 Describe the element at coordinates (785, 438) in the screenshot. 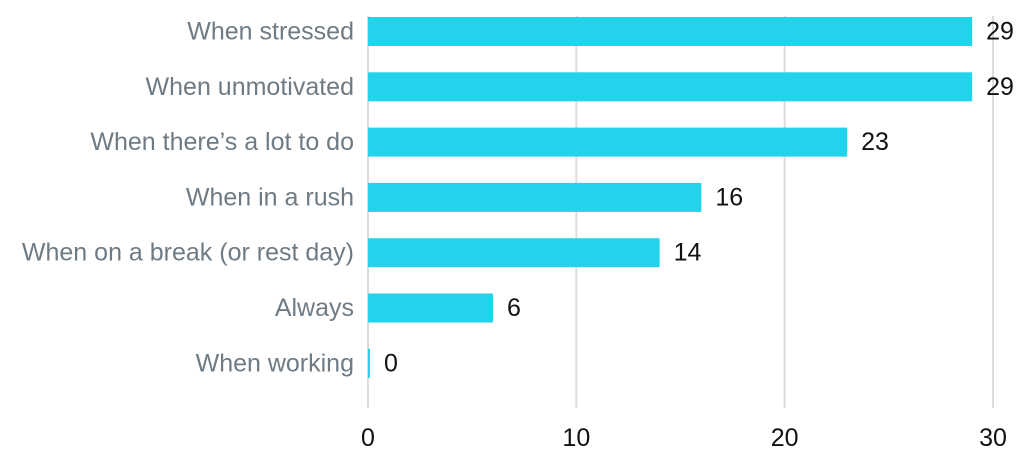

I see `x-tick-label: 20` at that location.